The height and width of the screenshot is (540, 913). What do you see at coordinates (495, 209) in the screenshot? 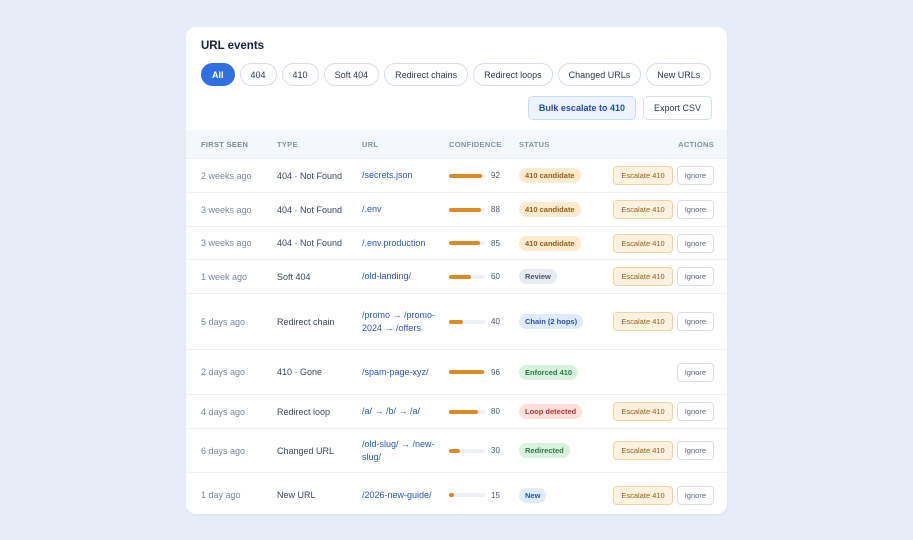
I see `confidence-value: 88` at bounding box center [495, 209].